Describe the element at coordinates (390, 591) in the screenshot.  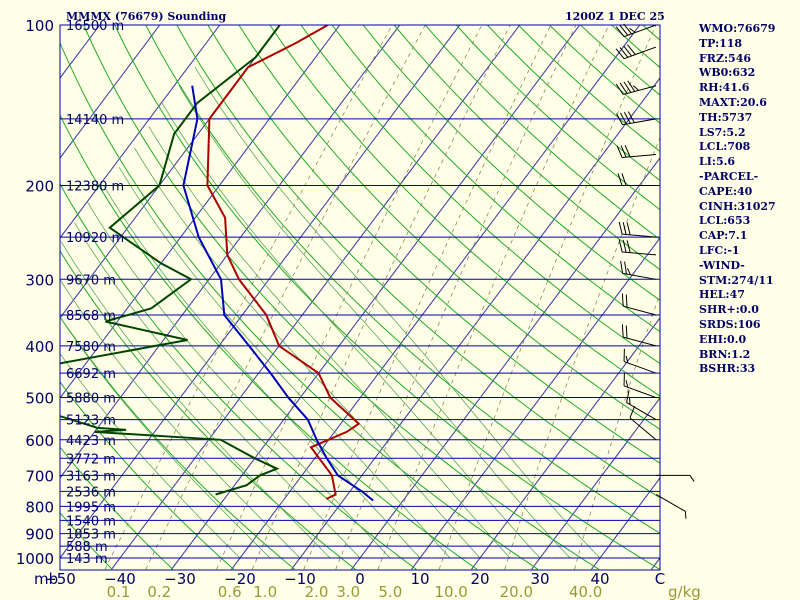
I see `mixing-ratio-label: 5.0` at that location.